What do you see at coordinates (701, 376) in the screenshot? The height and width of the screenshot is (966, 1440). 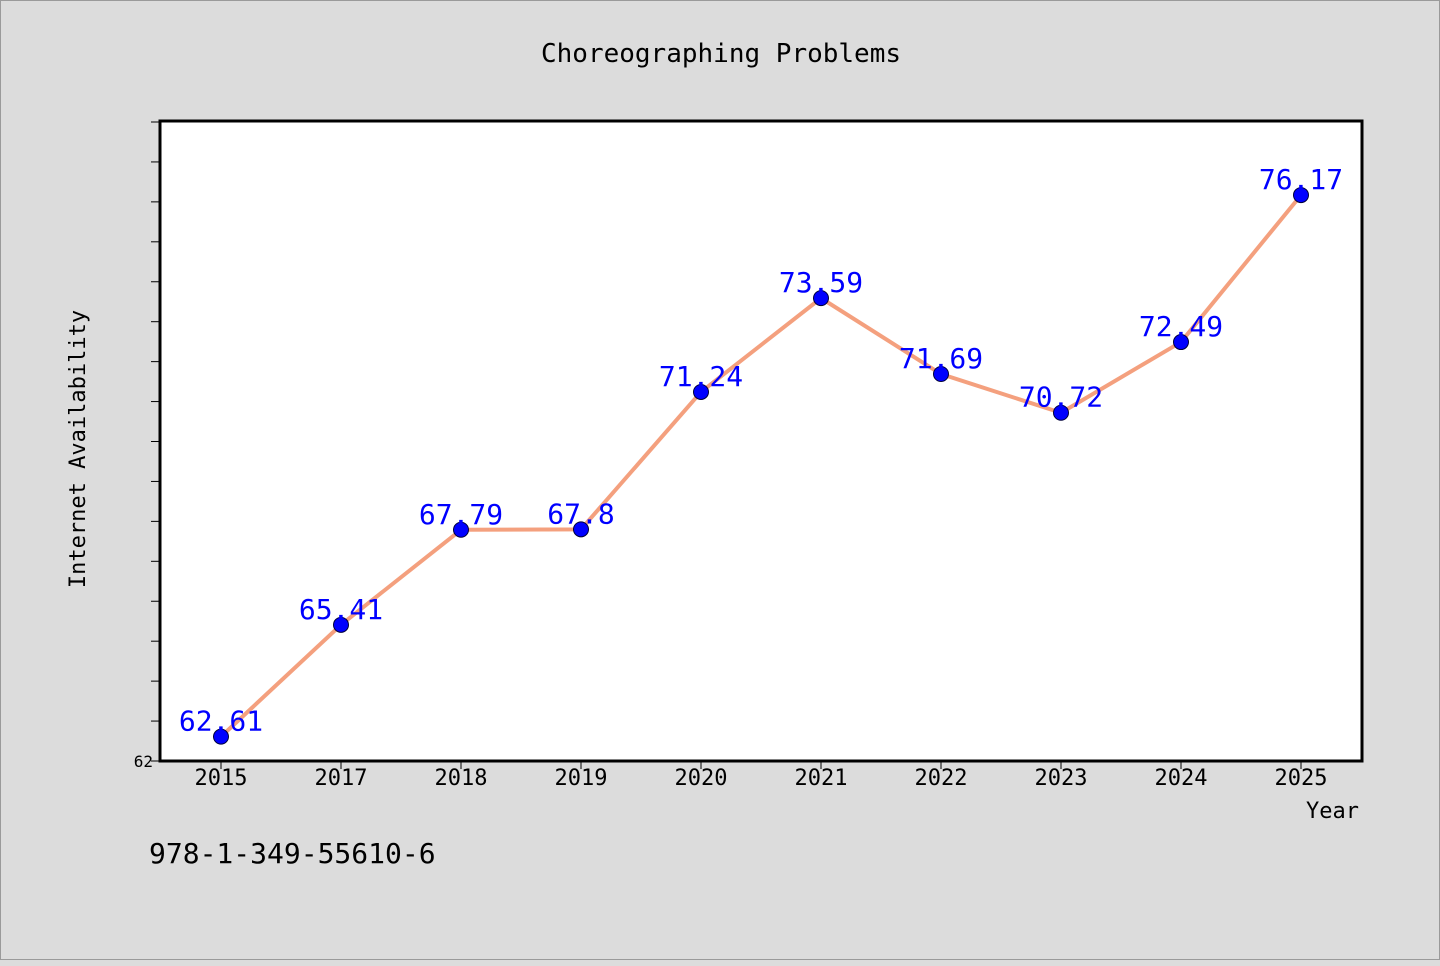 I see `data-label-2020: 71.24` at bounding box center [701, 376].